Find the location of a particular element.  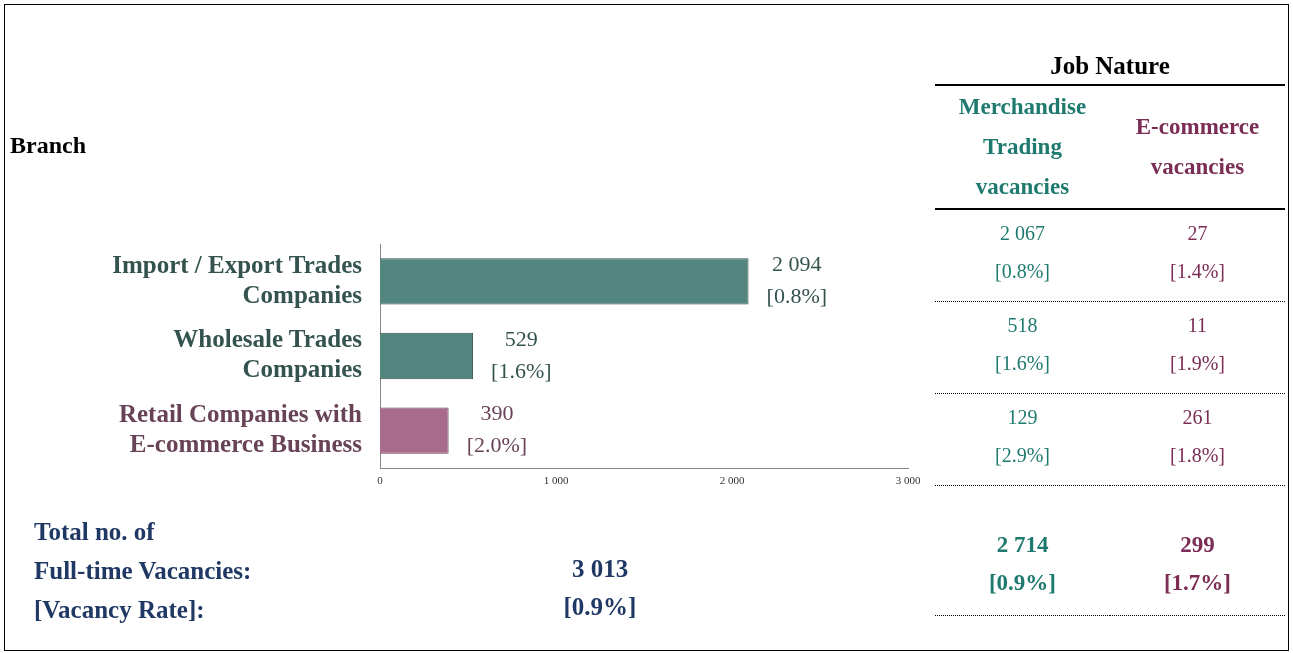

x-tick-label: 0 is located at coordinates (380, 480).